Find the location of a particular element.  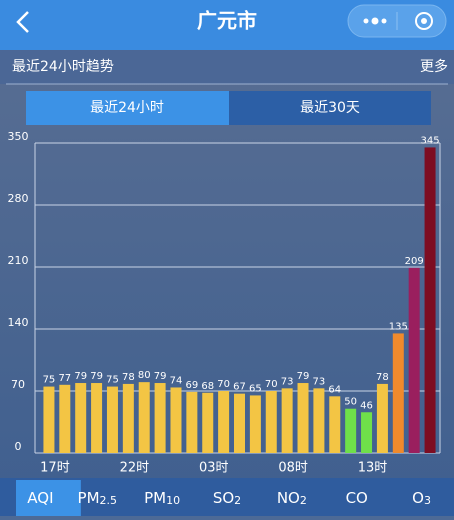

tab-active is located at coordinates (127, 108).